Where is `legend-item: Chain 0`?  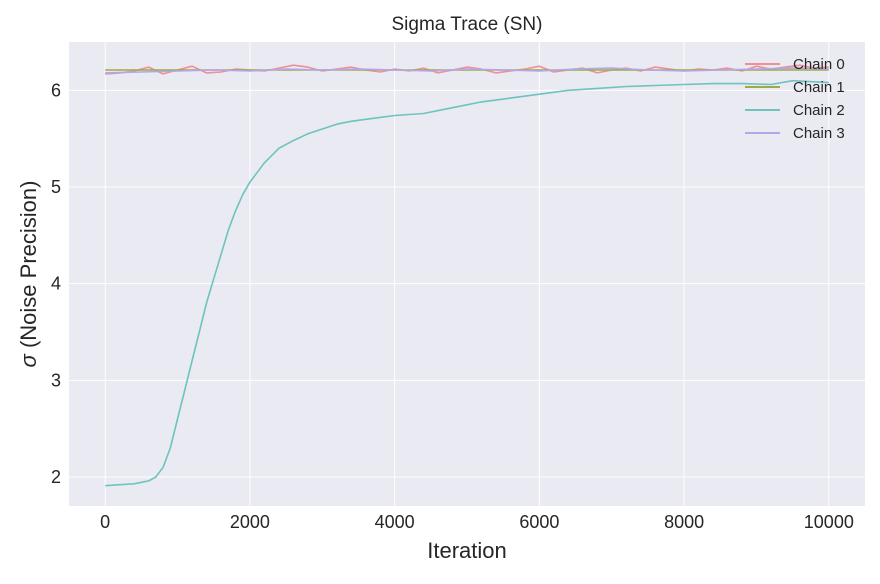 legend-item: Chain 0 is located at coordinates (795, 64).